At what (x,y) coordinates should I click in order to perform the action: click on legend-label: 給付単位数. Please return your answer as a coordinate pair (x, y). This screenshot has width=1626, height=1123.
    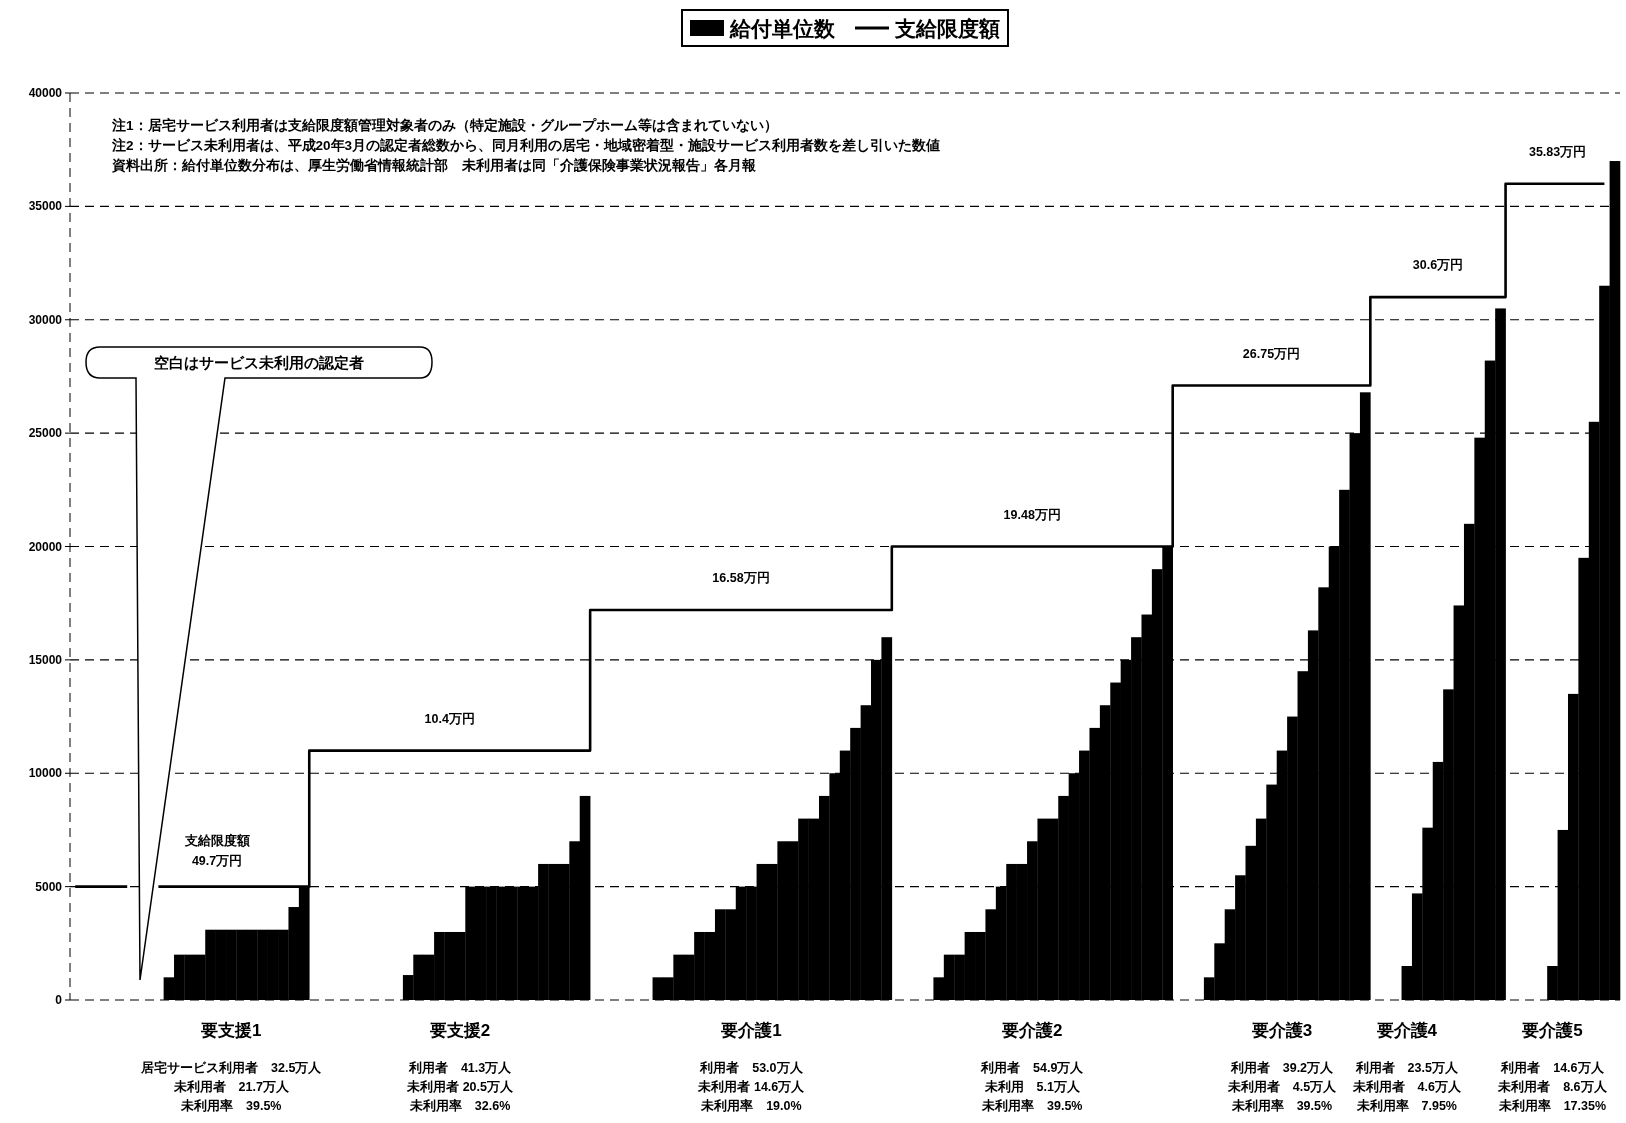
    Looking at the image, I should click on (782, 28).